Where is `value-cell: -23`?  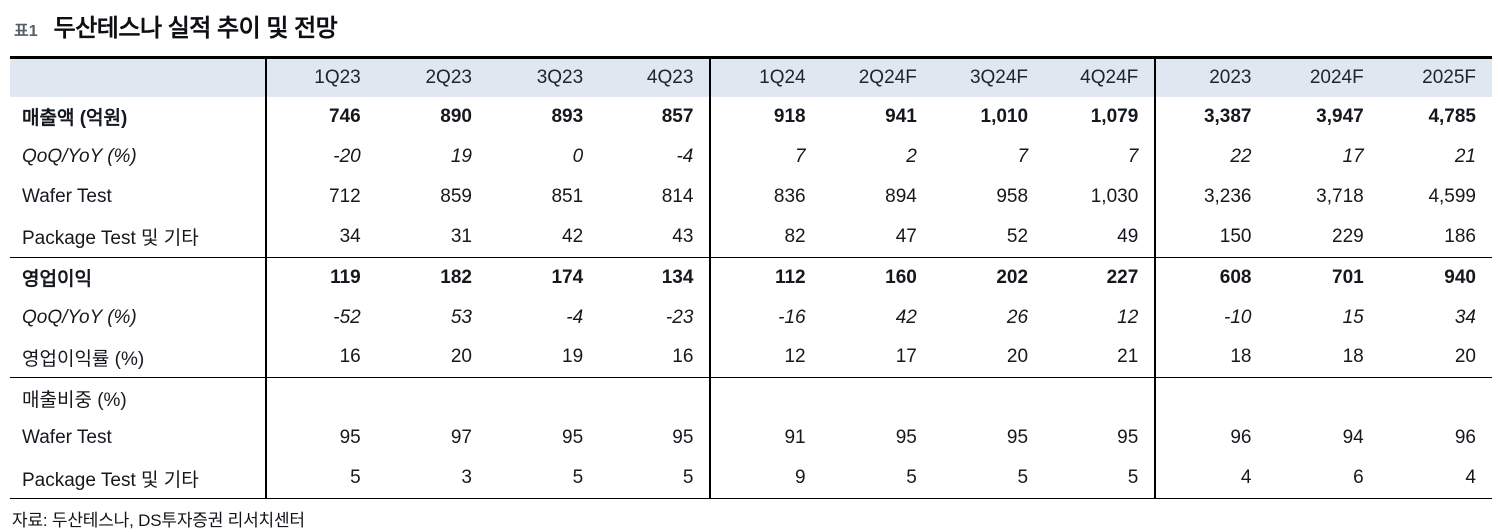 value-cell: -23 is located at coordinates (655, 317).